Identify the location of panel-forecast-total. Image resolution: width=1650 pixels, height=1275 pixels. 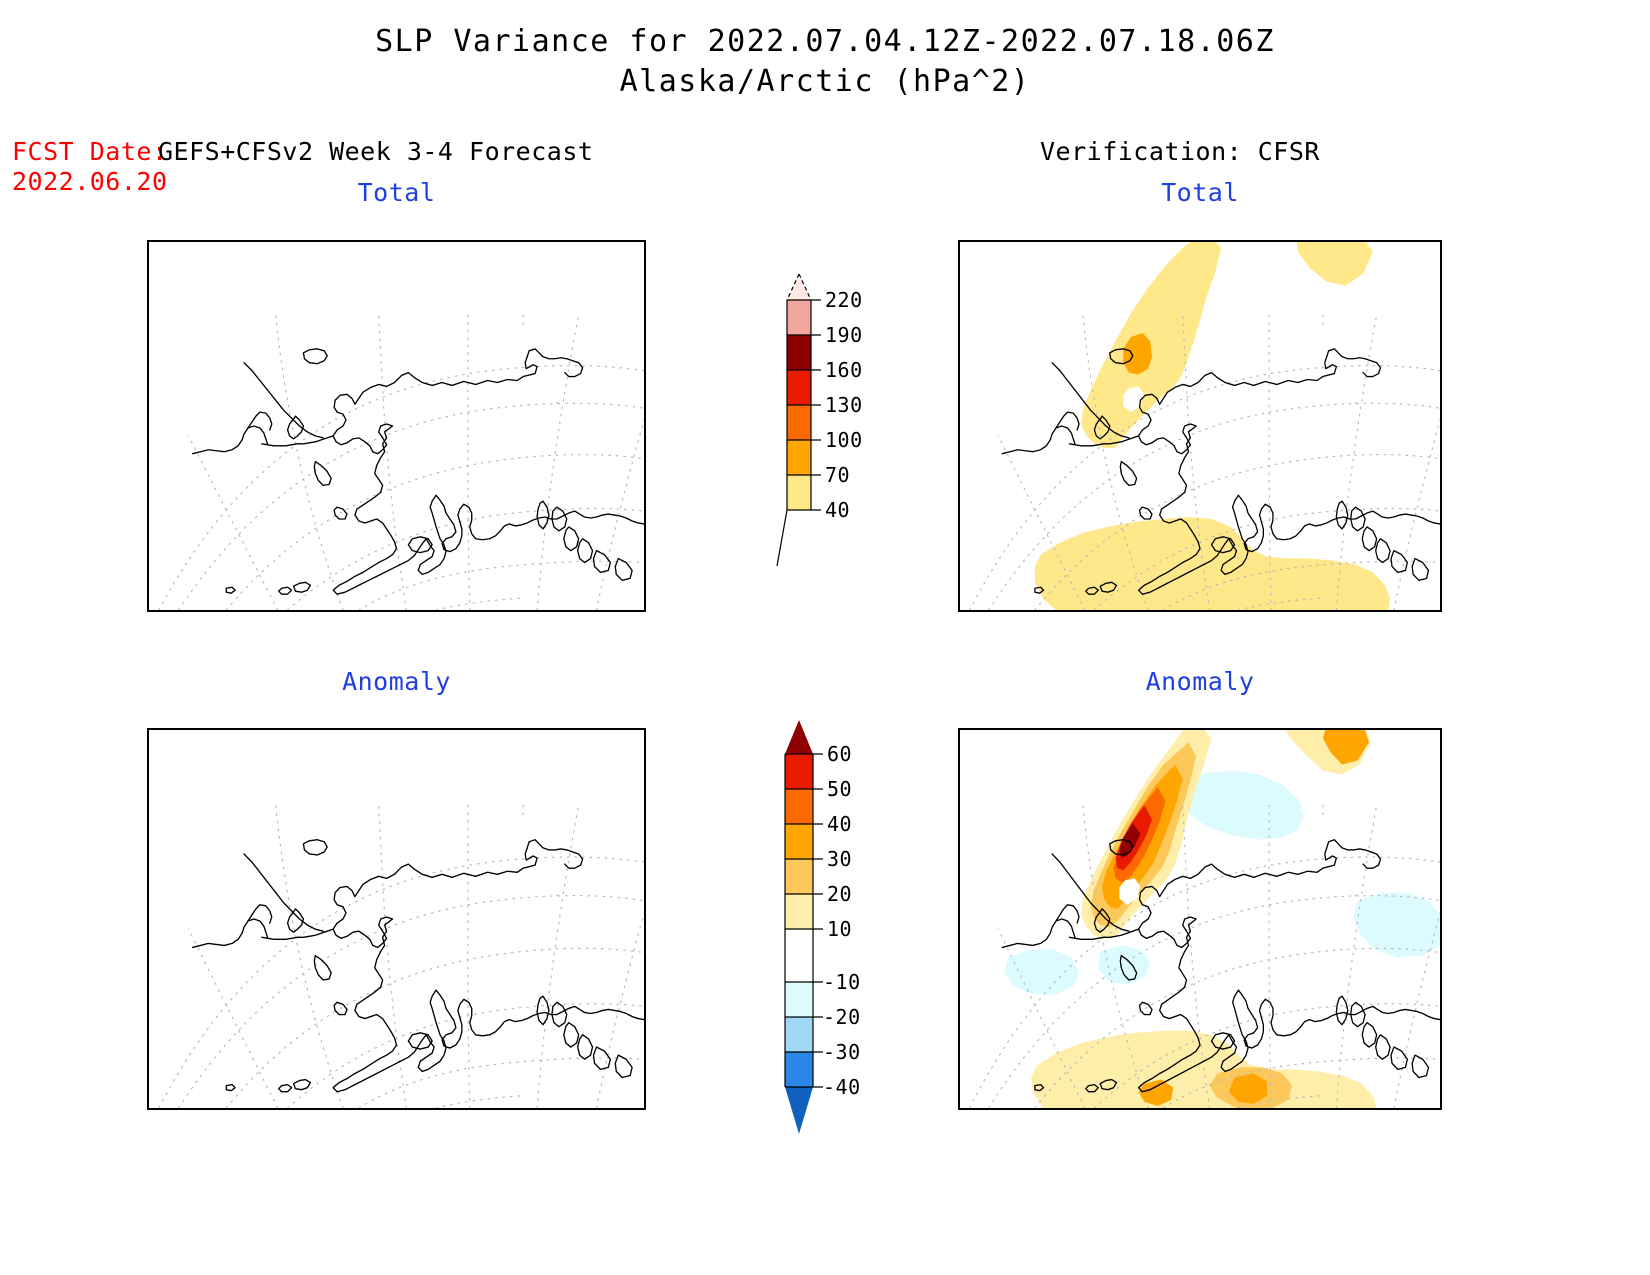
(396, 426).